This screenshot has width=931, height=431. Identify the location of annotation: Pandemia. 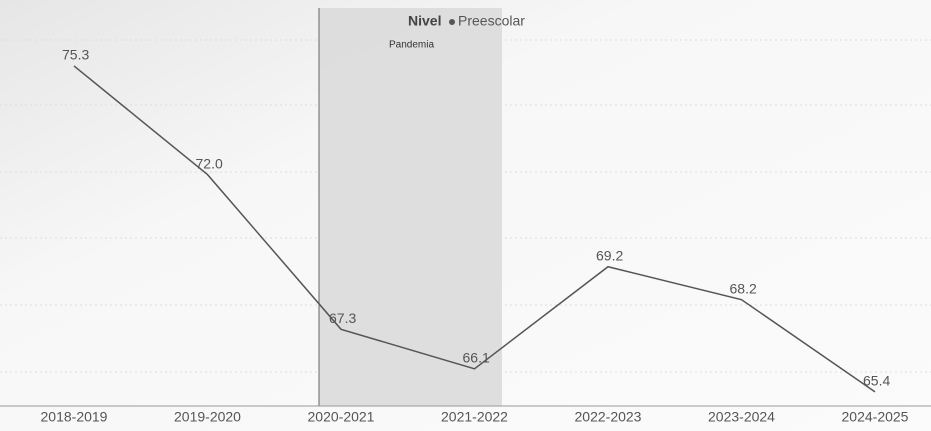
(411, 45).